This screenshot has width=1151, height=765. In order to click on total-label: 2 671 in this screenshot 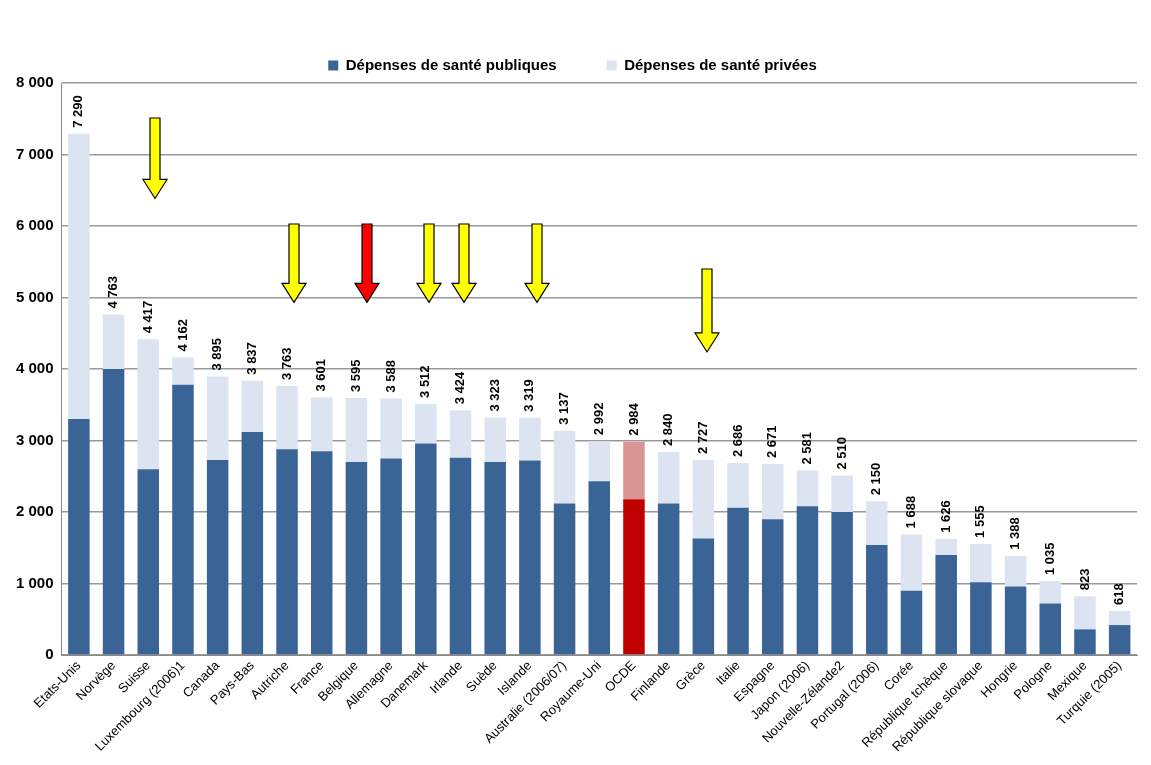, I will do `click(772, 442)`.